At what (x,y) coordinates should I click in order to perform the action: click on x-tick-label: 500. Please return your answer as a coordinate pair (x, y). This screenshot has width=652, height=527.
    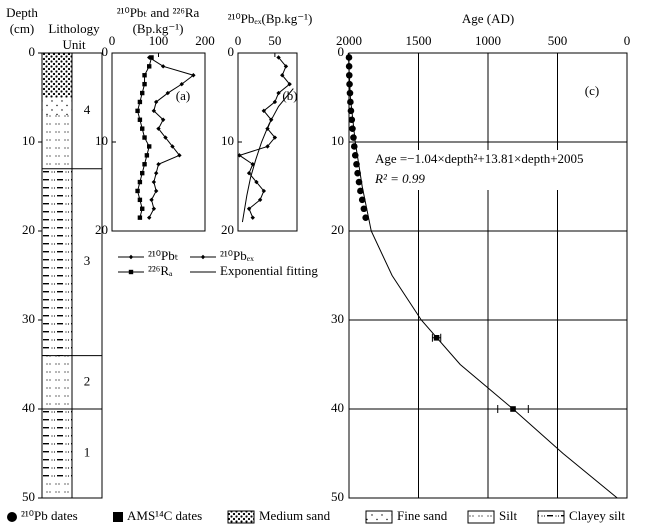
    Looking at the image, I should click on (558, 40).